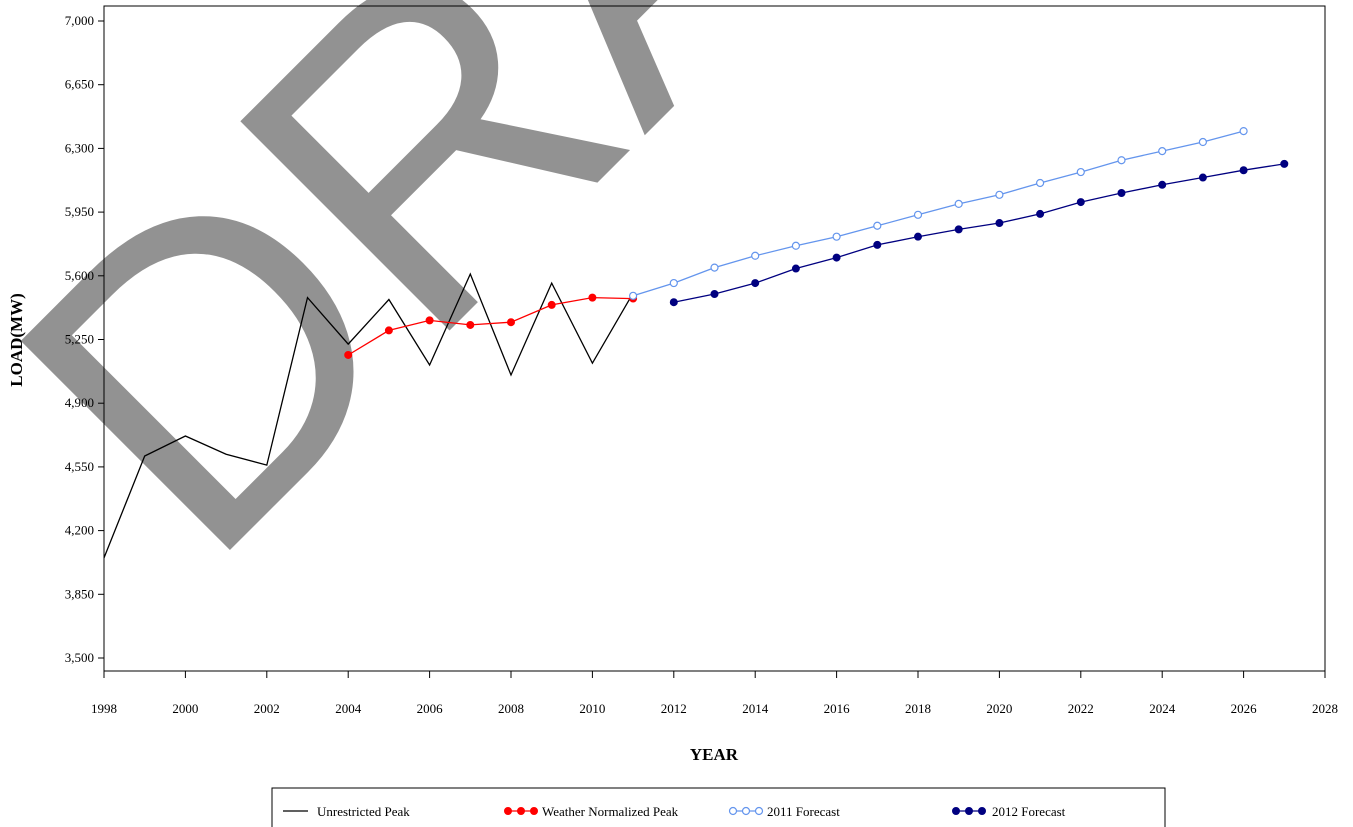 The image size is (1353, 827). Describe the element at coordinates (16, 339) in the screenshot. I see `y-axis-title: LOAD(MW)` at that location.